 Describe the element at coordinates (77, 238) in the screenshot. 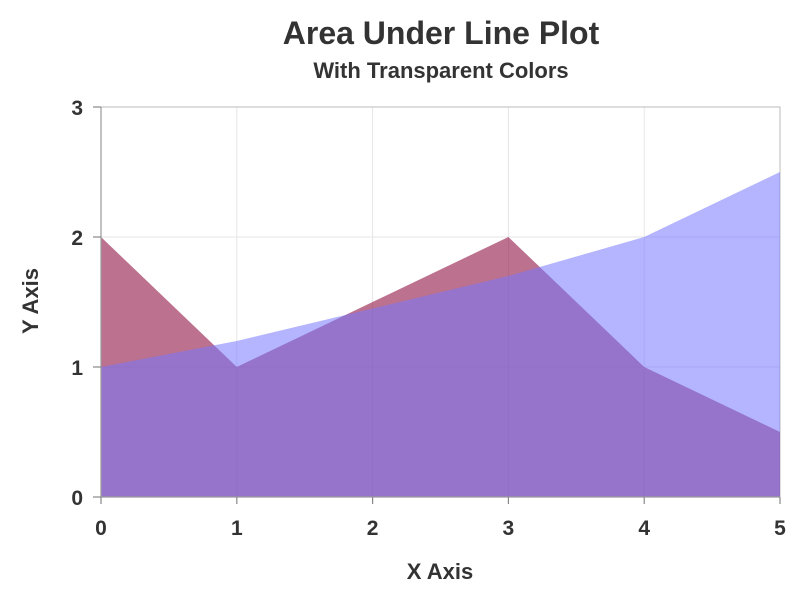

I see `y-tick-label: 2` at that location.